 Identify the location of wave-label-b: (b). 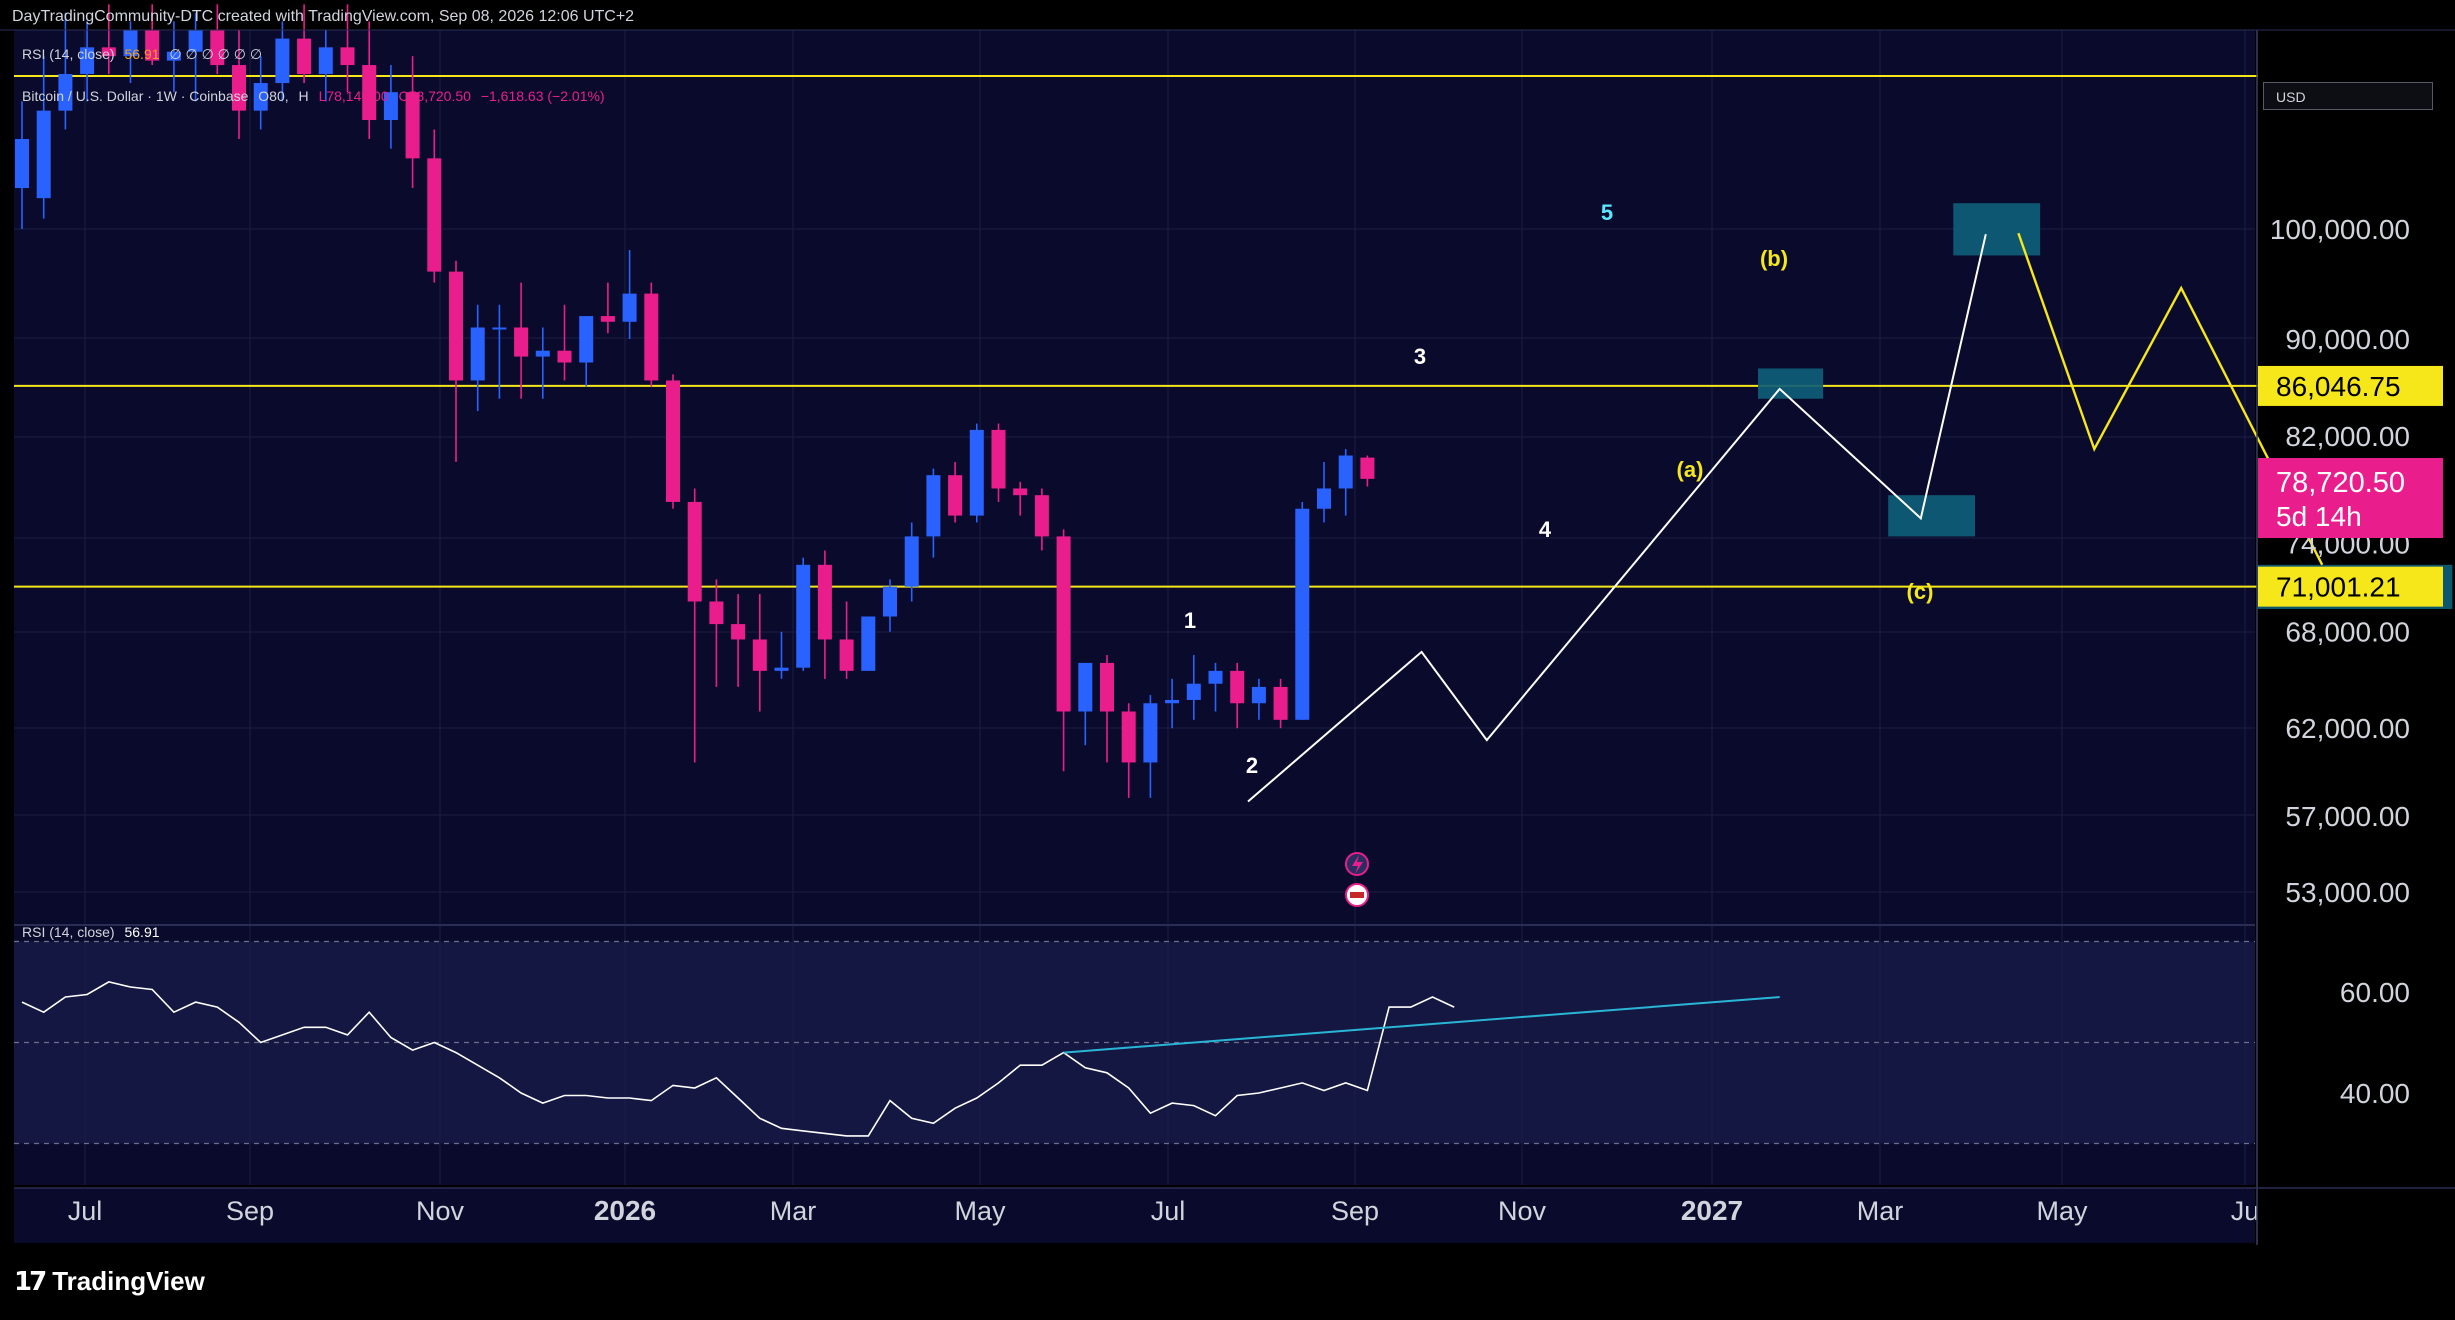
(1774, 258).